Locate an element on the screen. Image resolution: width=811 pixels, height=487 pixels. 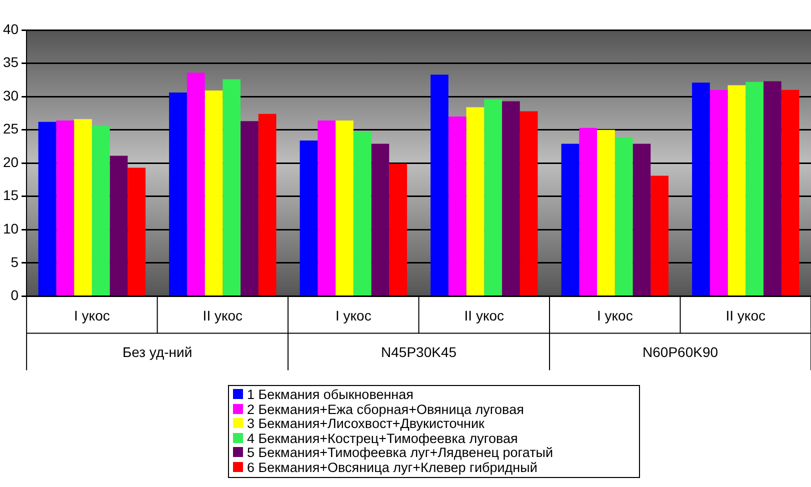
text: N45P30K45 is located at coordinates (419, 352).